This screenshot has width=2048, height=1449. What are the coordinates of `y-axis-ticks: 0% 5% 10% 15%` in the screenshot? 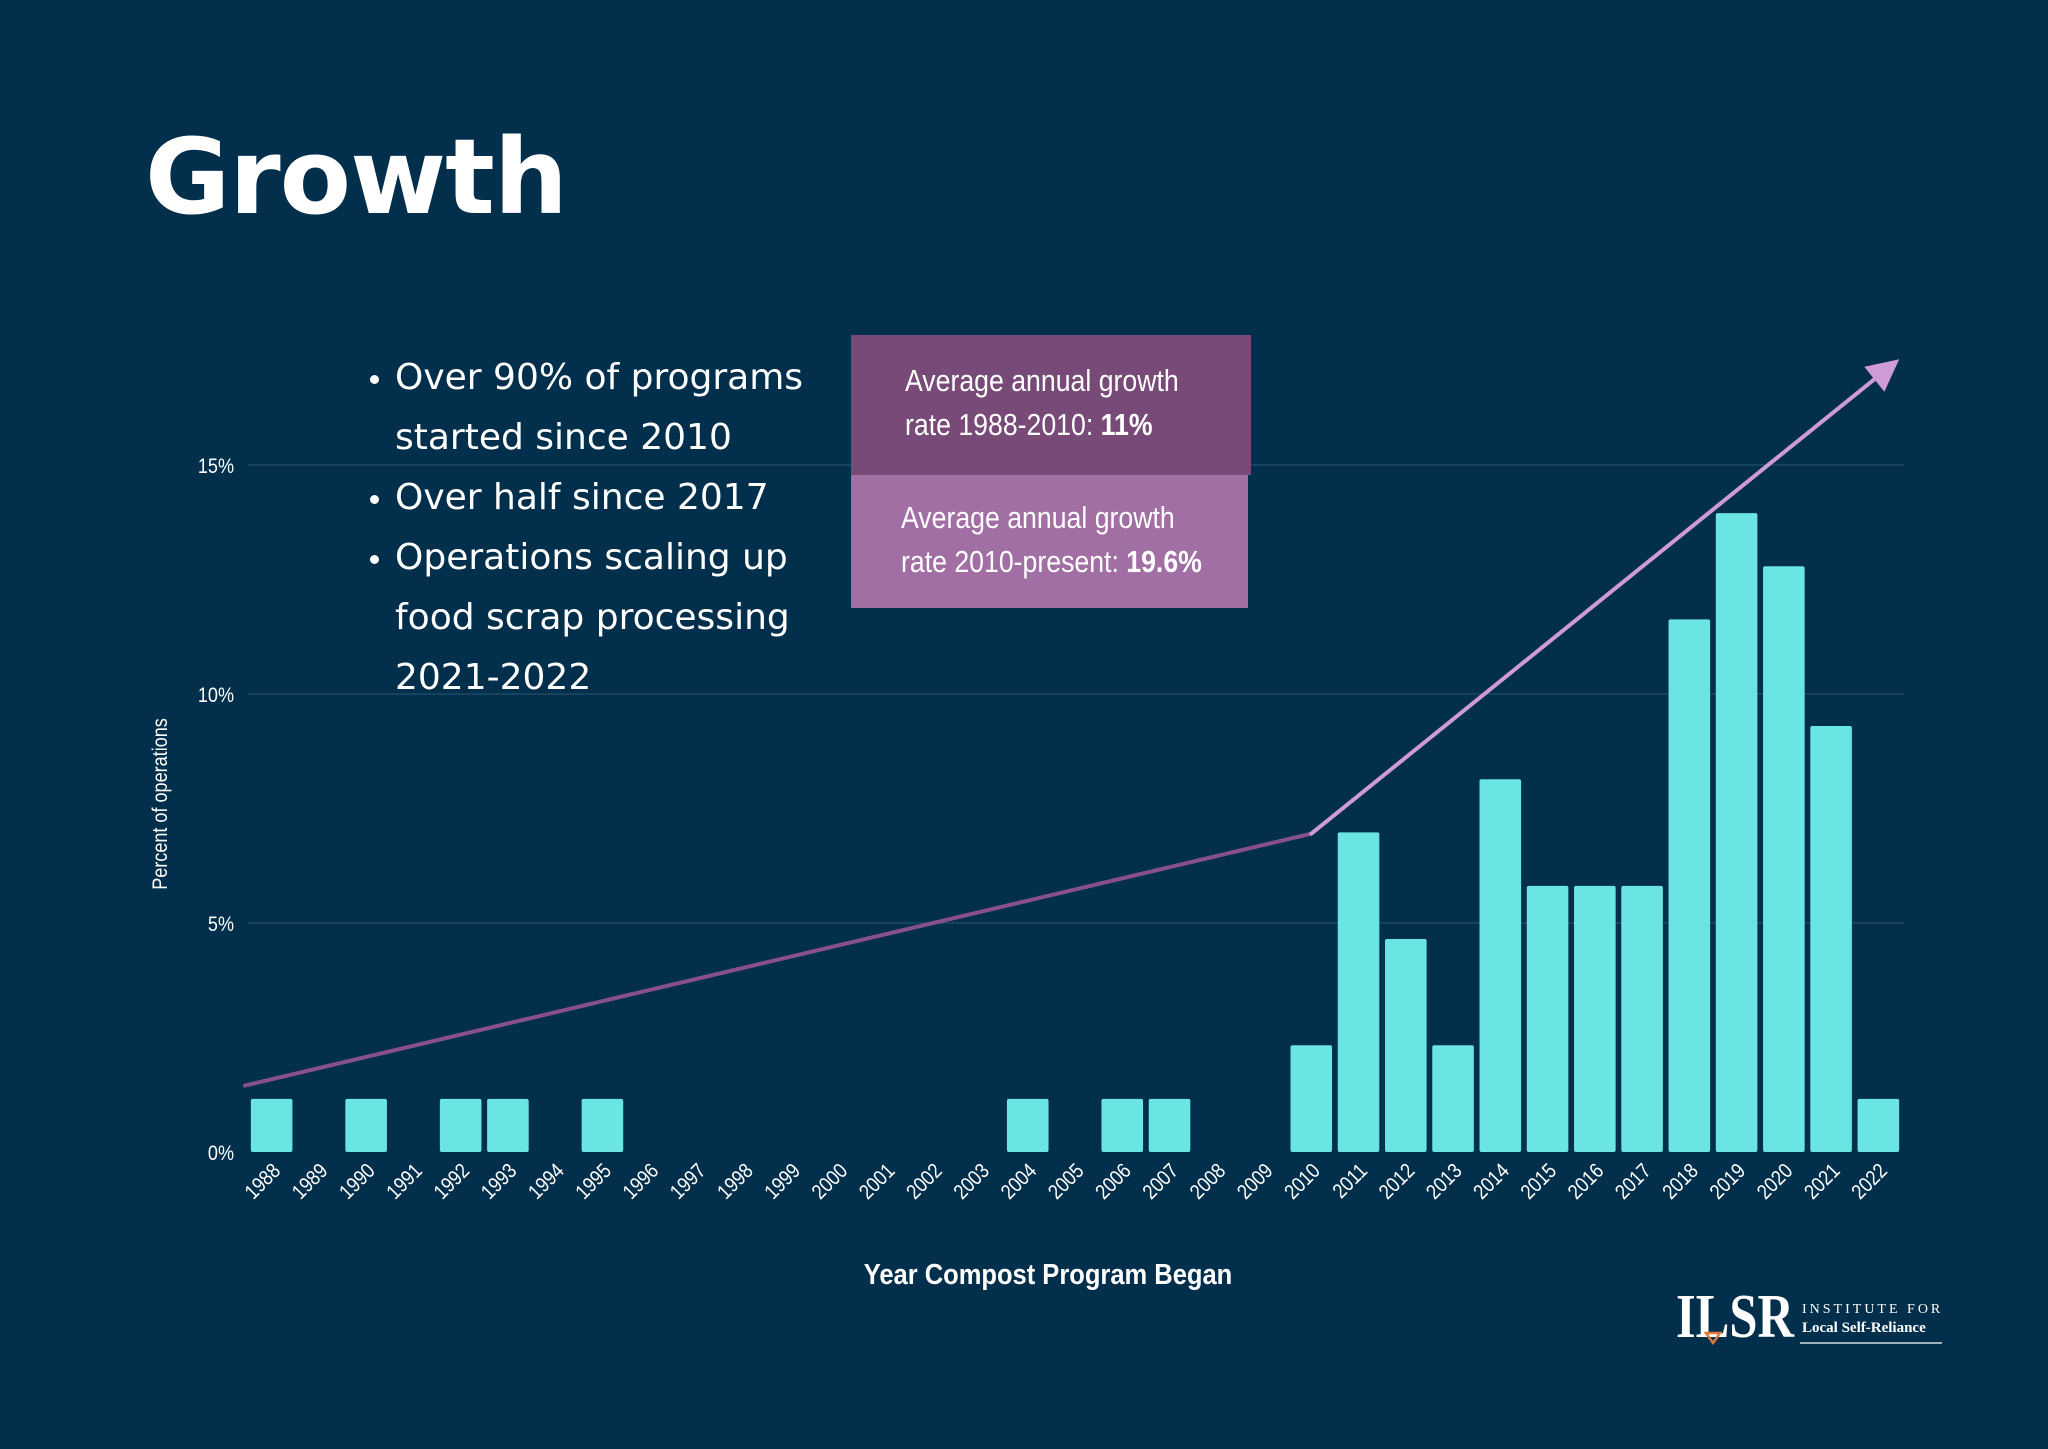 It's located at (216, 810).